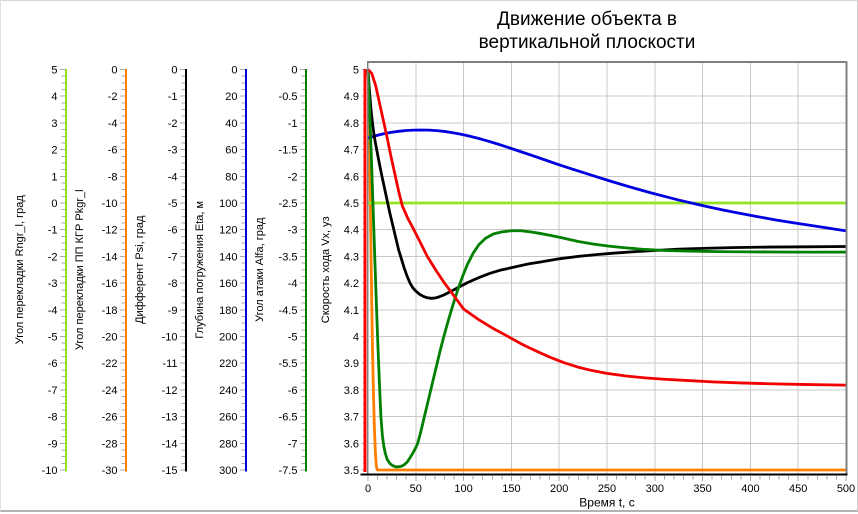 The height and width of the screenshot is (514, 858). I want to click on y-tick-label: 300, so click(228, 471).